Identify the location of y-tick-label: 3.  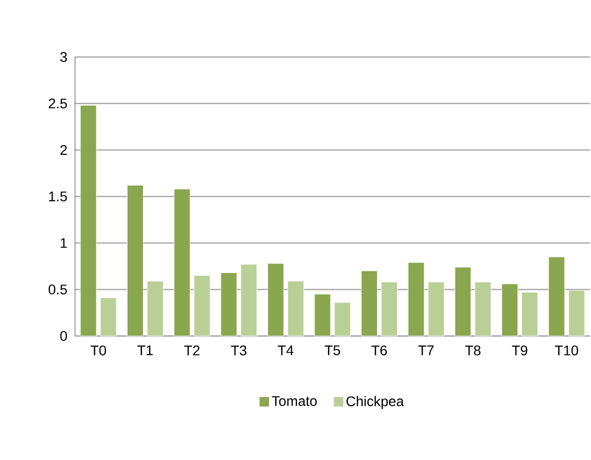
(63, 57).